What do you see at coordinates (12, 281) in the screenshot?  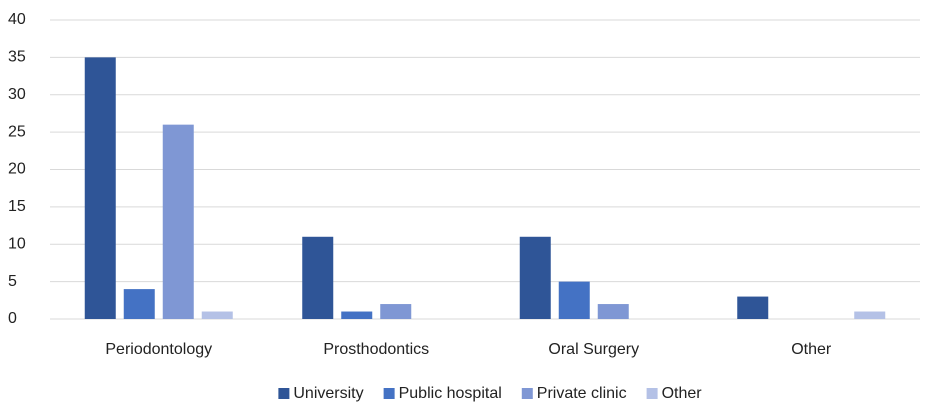 I see `y-tick-label: 5` at bounding box center [12, 281].